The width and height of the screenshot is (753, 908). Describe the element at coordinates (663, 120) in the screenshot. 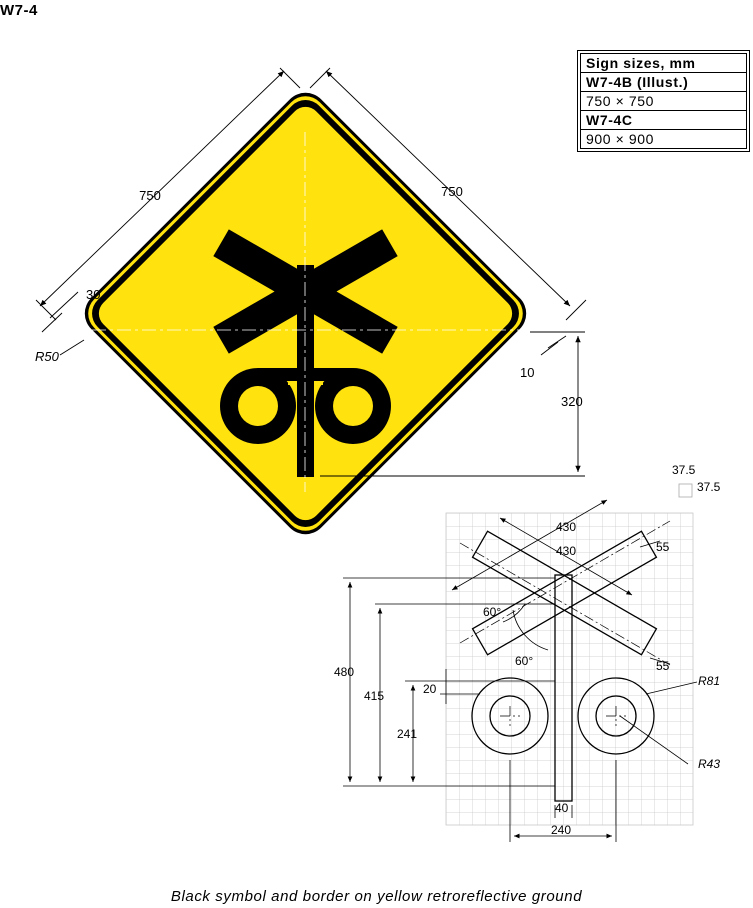

I see `size-row-code: W7-4C` at that location.